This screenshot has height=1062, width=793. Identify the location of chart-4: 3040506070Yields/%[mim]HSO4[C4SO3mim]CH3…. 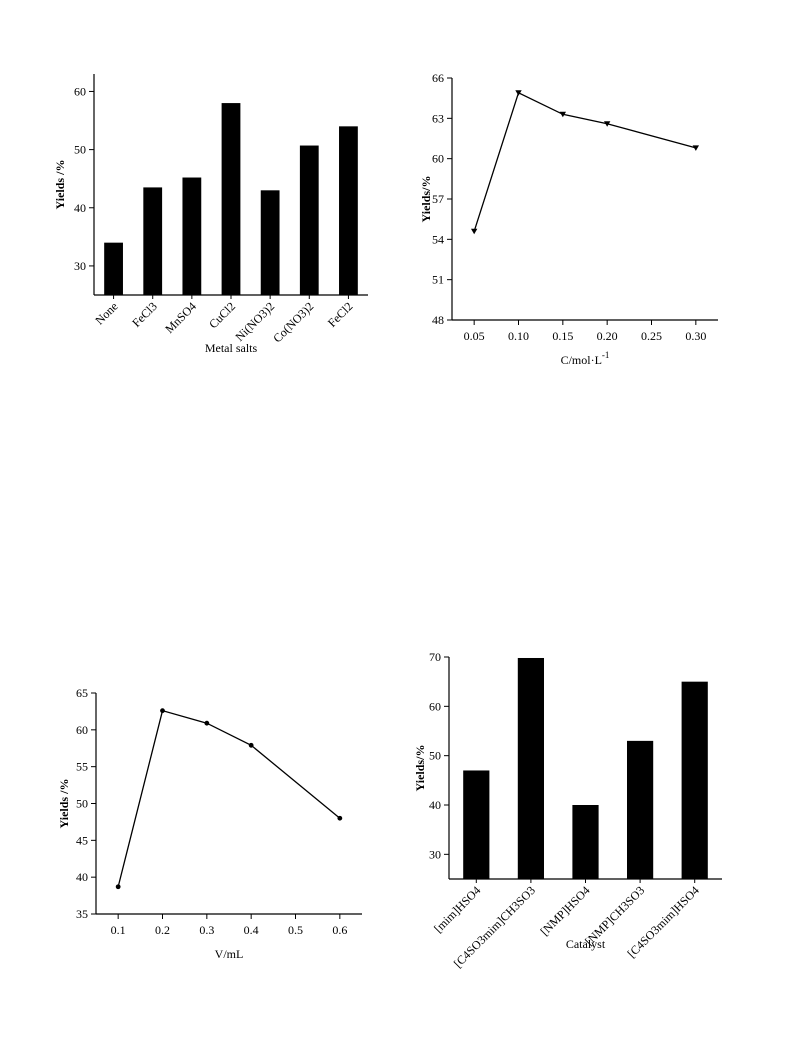
(567, 810).